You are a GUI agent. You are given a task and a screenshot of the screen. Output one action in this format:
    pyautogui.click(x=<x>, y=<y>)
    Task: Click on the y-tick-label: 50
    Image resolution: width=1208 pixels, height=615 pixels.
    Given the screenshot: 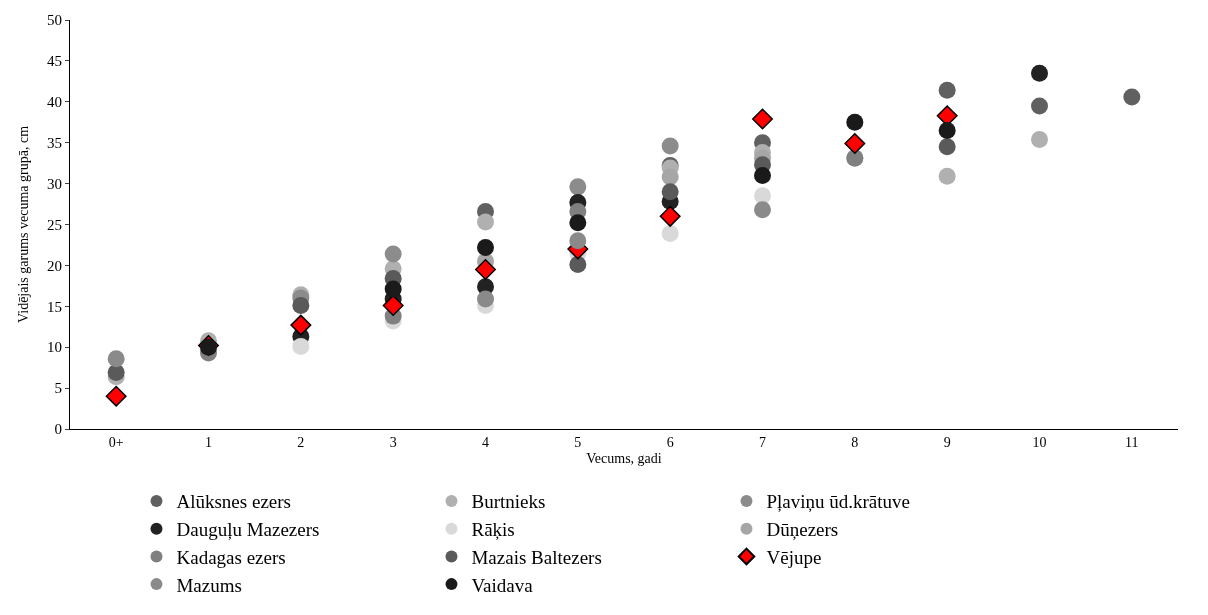 What is the action you would take?
    pyautogui.click(x=54, y=20)
    